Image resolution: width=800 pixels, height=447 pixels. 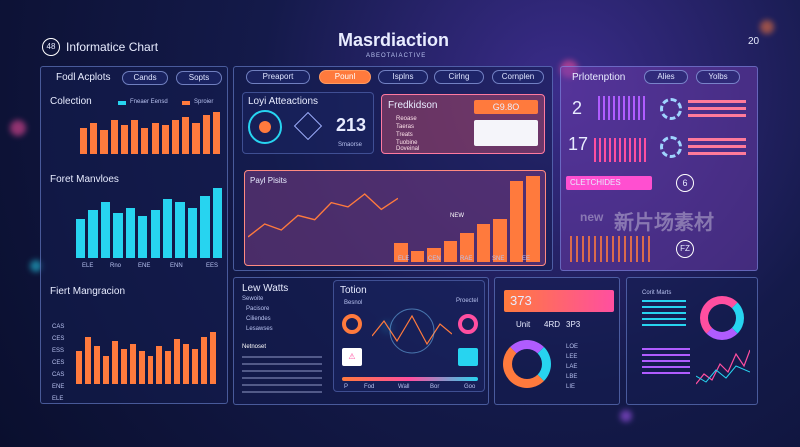 I want to click on attractions-title: Loyi Atteactions, so click(x=283, y=101).